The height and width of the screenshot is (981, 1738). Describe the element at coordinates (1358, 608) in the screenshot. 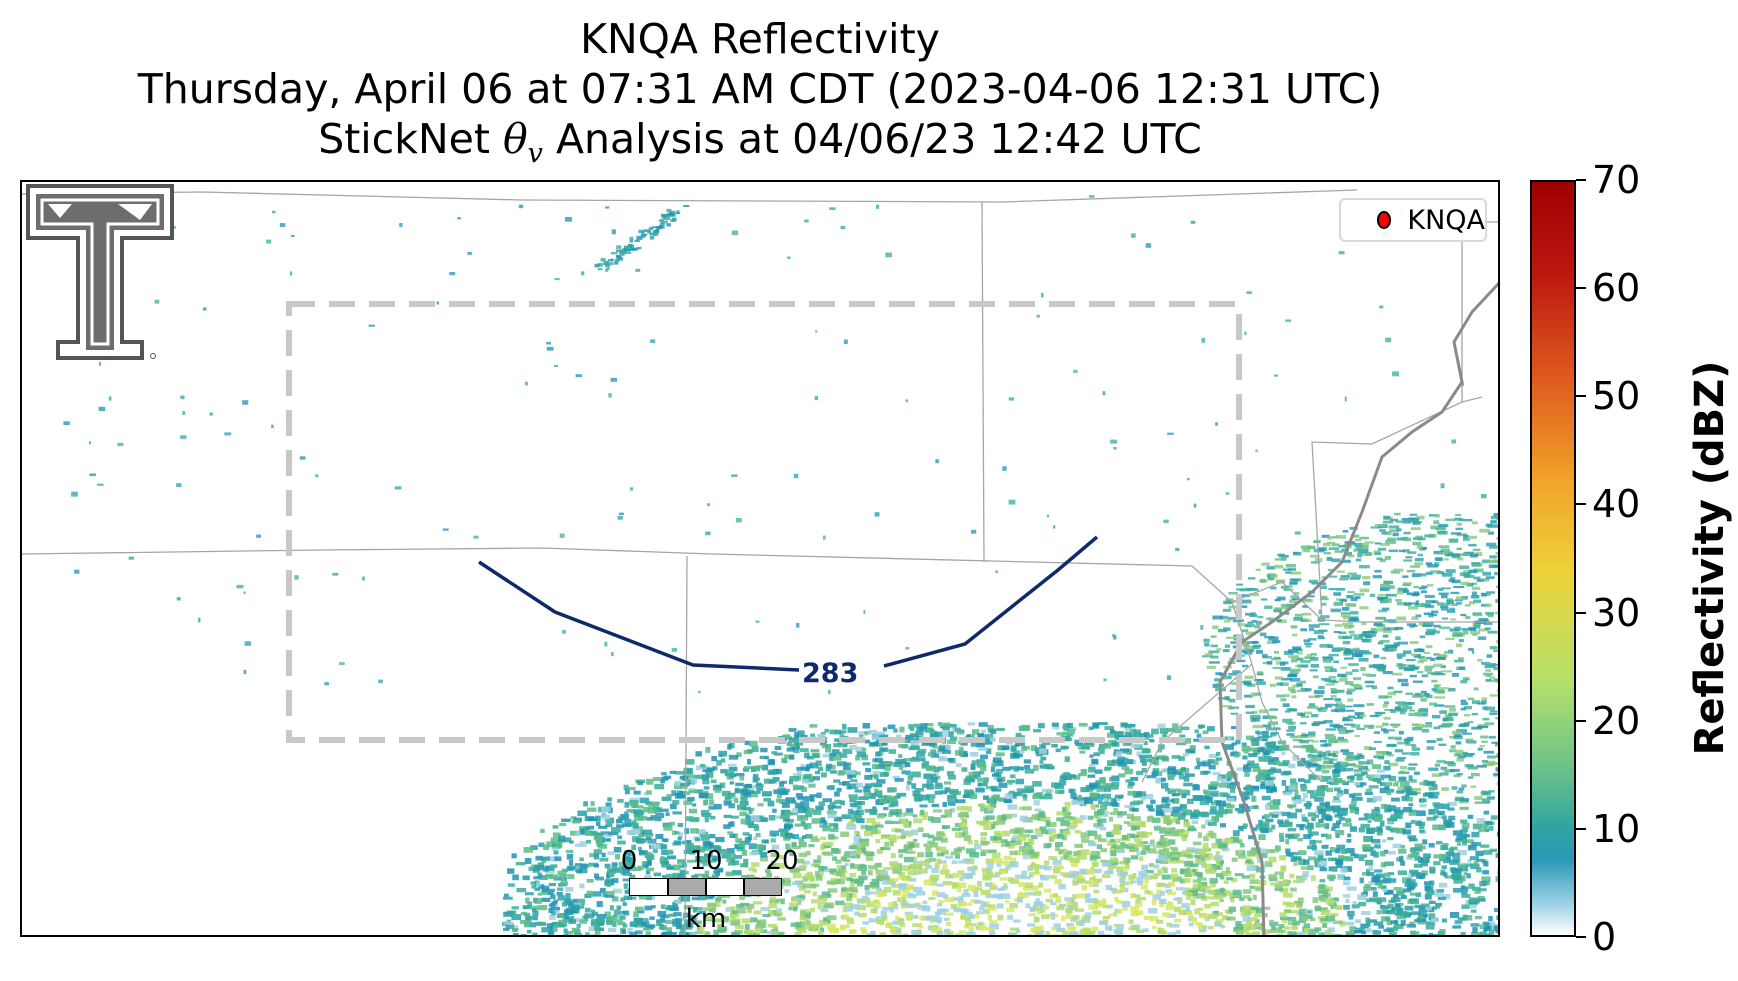

I see `river-line` at that location.